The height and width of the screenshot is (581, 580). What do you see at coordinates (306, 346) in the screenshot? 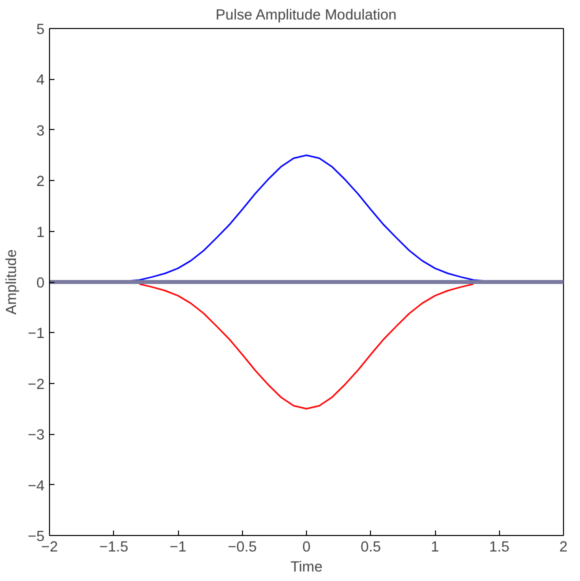
I see `line-series` at bounding box center [306, 346].